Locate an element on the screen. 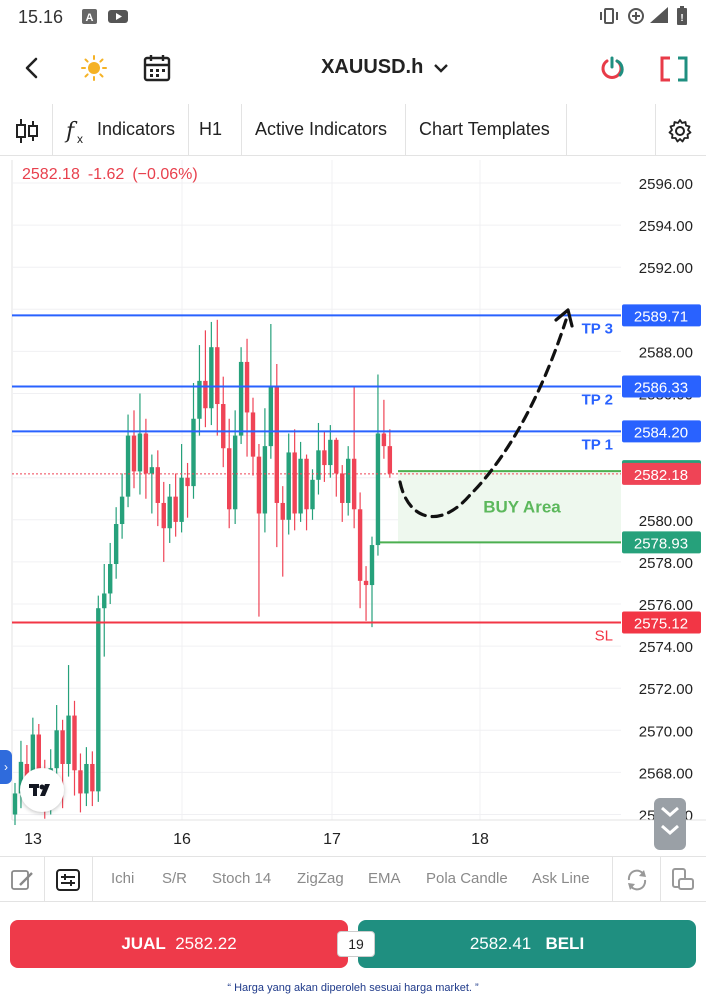  chart-templates-button: Chart Templates is located at coordinates (484, 129).